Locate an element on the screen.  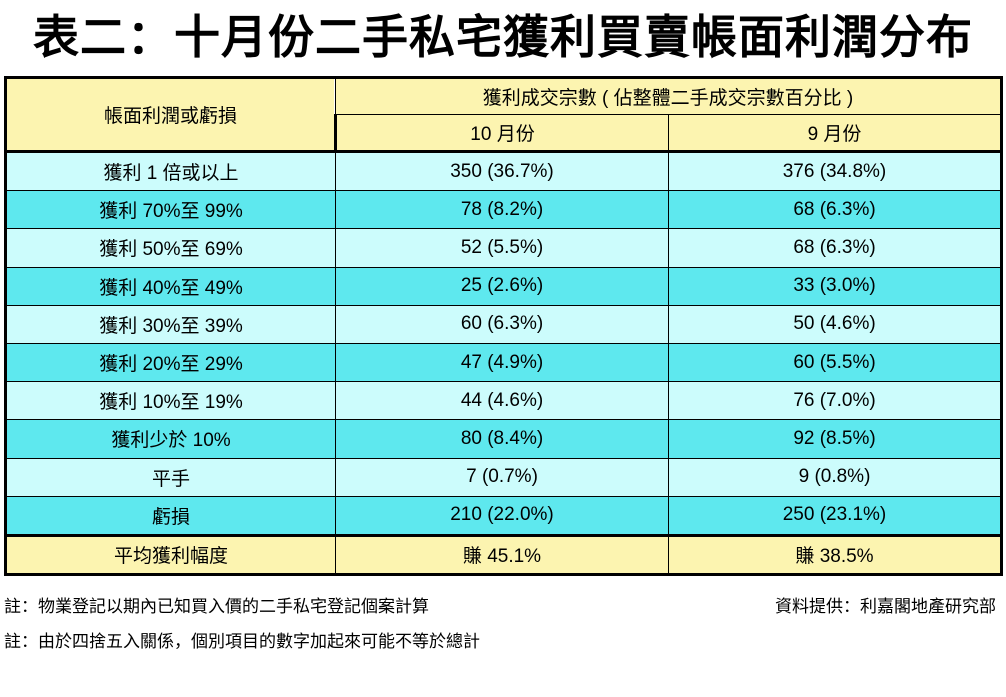
table-row: 獲利 1 倍或以上 350 (36.7%) 376 (34.8%) is located at coordinates (503, 171).